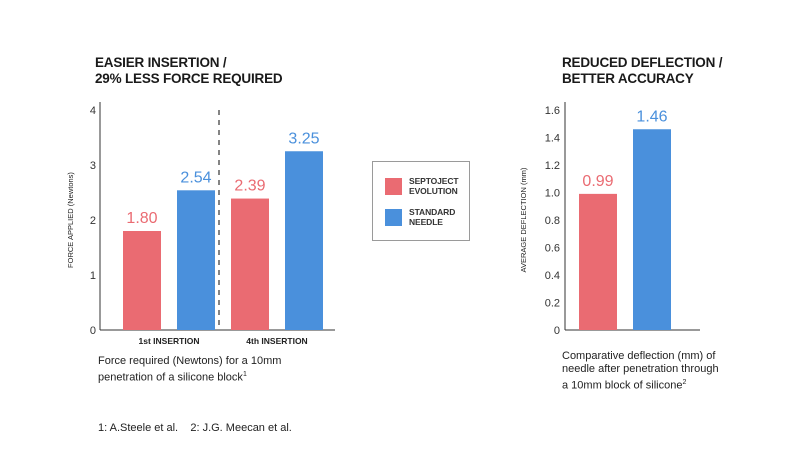 The height and width of the screenshot is (475, 805). What do you see at coordinates (432, 212) in the screenshot?
I see `legend-standard-line1: STANDARD` at bounding box center [432, 212].